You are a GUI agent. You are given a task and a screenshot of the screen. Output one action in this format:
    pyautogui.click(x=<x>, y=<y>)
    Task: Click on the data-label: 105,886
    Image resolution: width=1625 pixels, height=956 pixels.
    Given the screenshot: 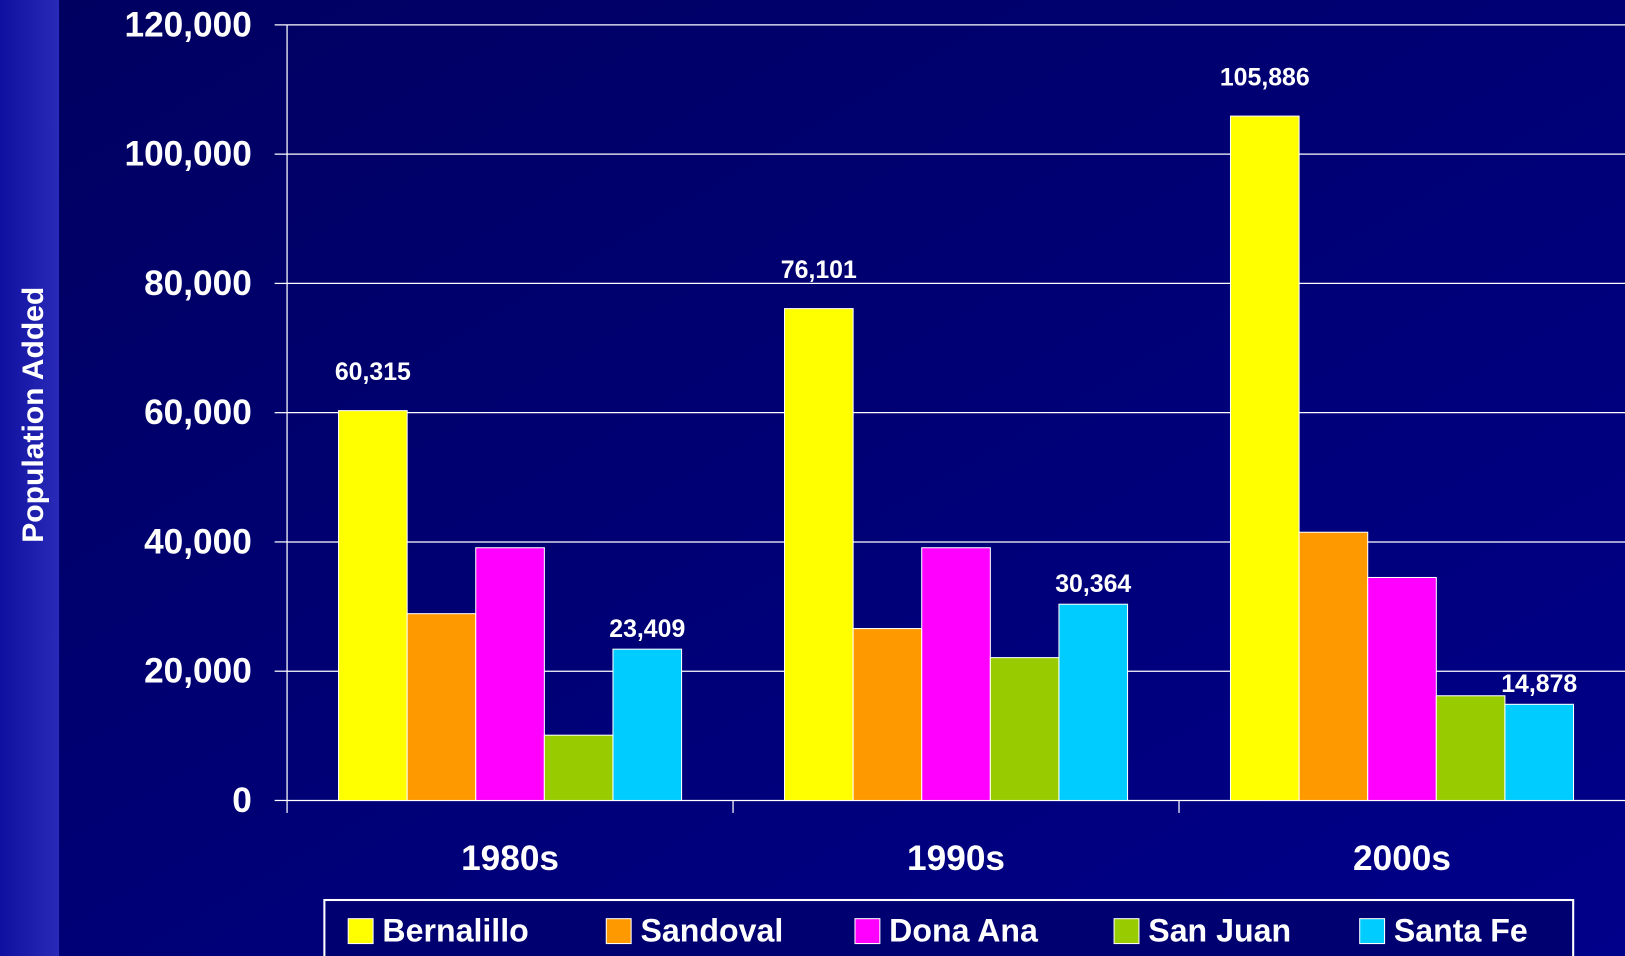 What is the action you would take?
    pyautogui.click(x=1265, y=77)
    